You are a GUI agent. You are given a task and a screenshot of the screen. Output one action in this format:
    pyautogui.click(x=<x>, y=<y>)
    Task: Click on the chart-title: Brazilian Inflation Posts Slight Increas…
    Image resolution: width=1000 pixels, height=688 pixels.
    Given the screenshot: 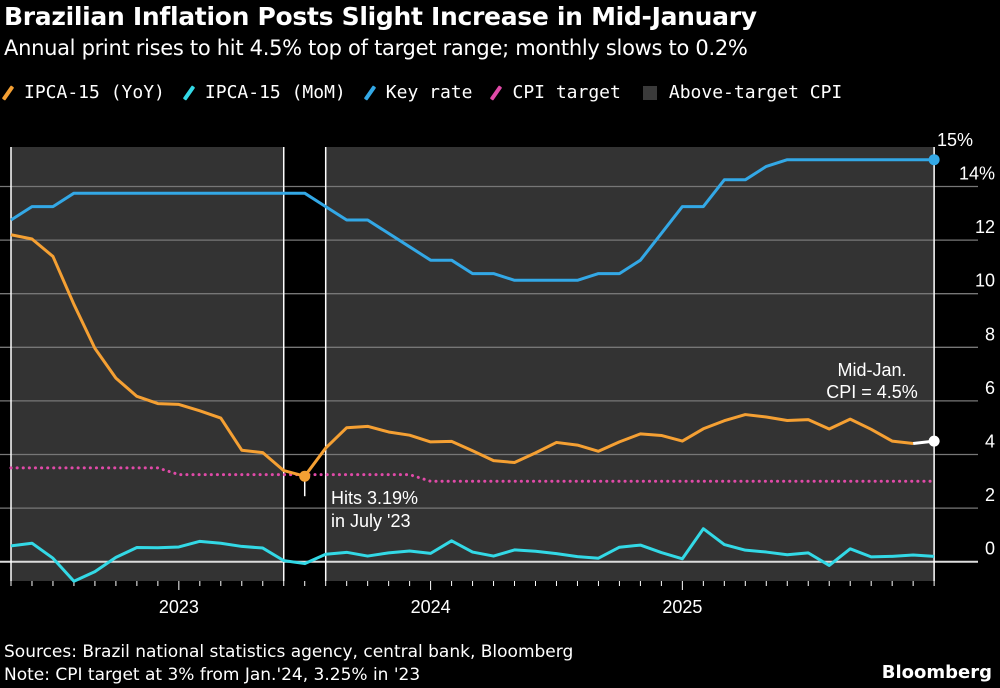 What is the action you would take?
    pyautogui.click(x=380, y=16)
    